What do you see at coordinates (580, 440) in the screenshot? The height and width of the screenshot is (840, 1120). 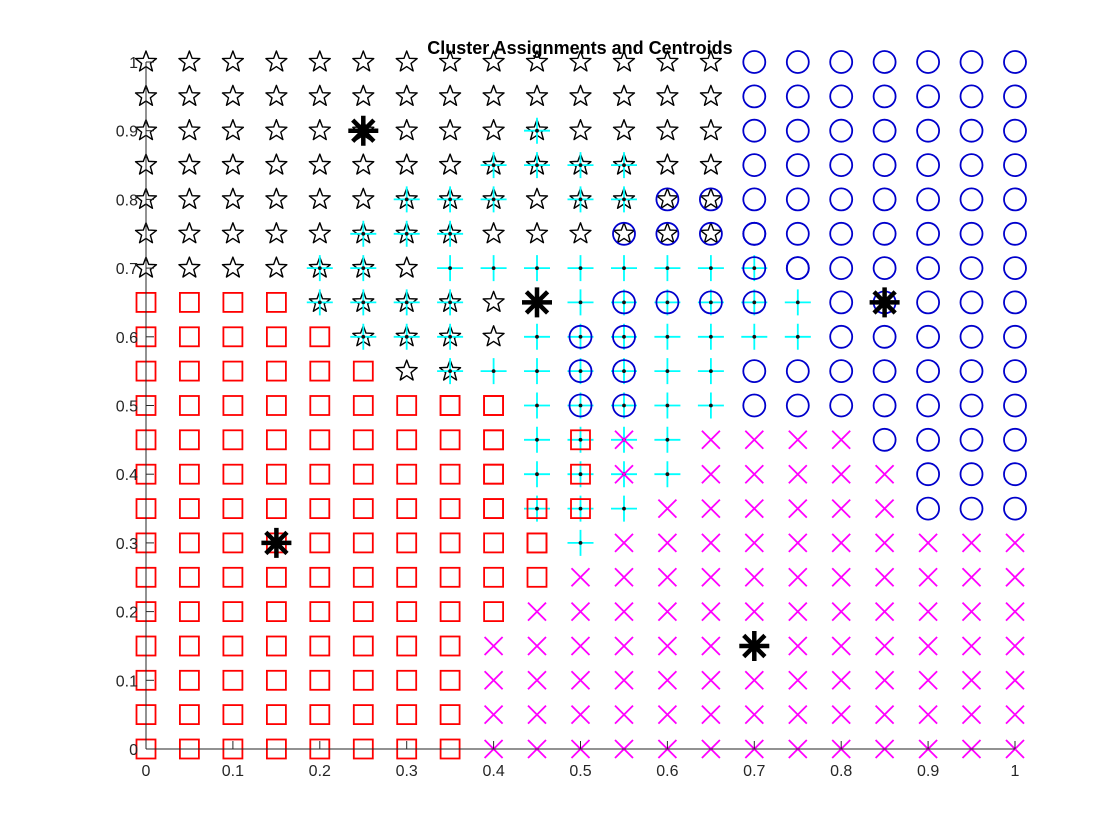 I see `overlay-point-square` at bounding box center [580, 440].